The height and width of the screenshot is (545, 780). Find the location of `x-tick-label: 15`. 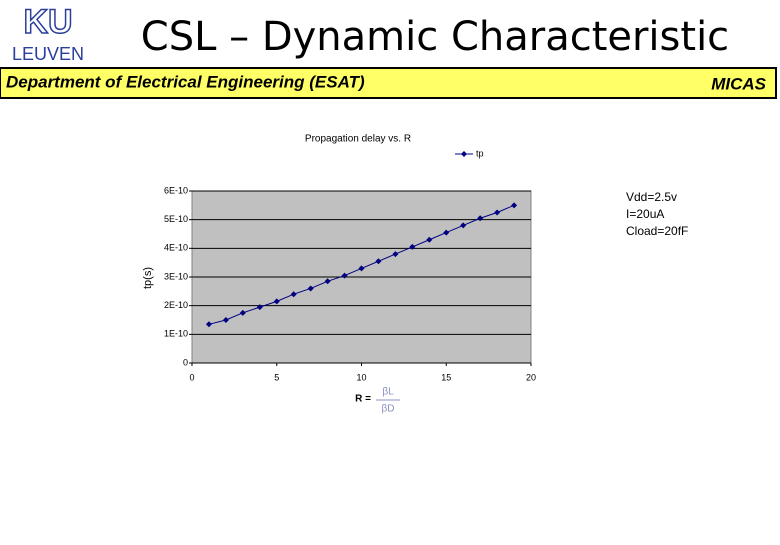

x-tick-label: 15 is located at coordinates (446, 377).